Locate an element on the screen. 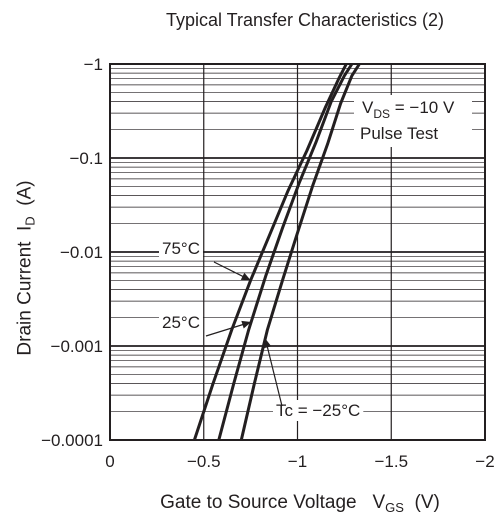 The image size is (500, 529). series-label: 25°C is located at coordinates (181, 322).